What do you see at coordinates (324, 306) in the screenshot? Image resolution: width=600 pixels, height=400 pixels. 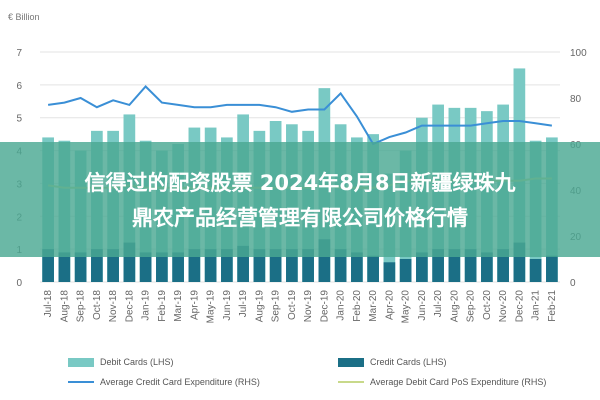 I see `x-tick-label: Dec-19` at bounding box center [324, 306].